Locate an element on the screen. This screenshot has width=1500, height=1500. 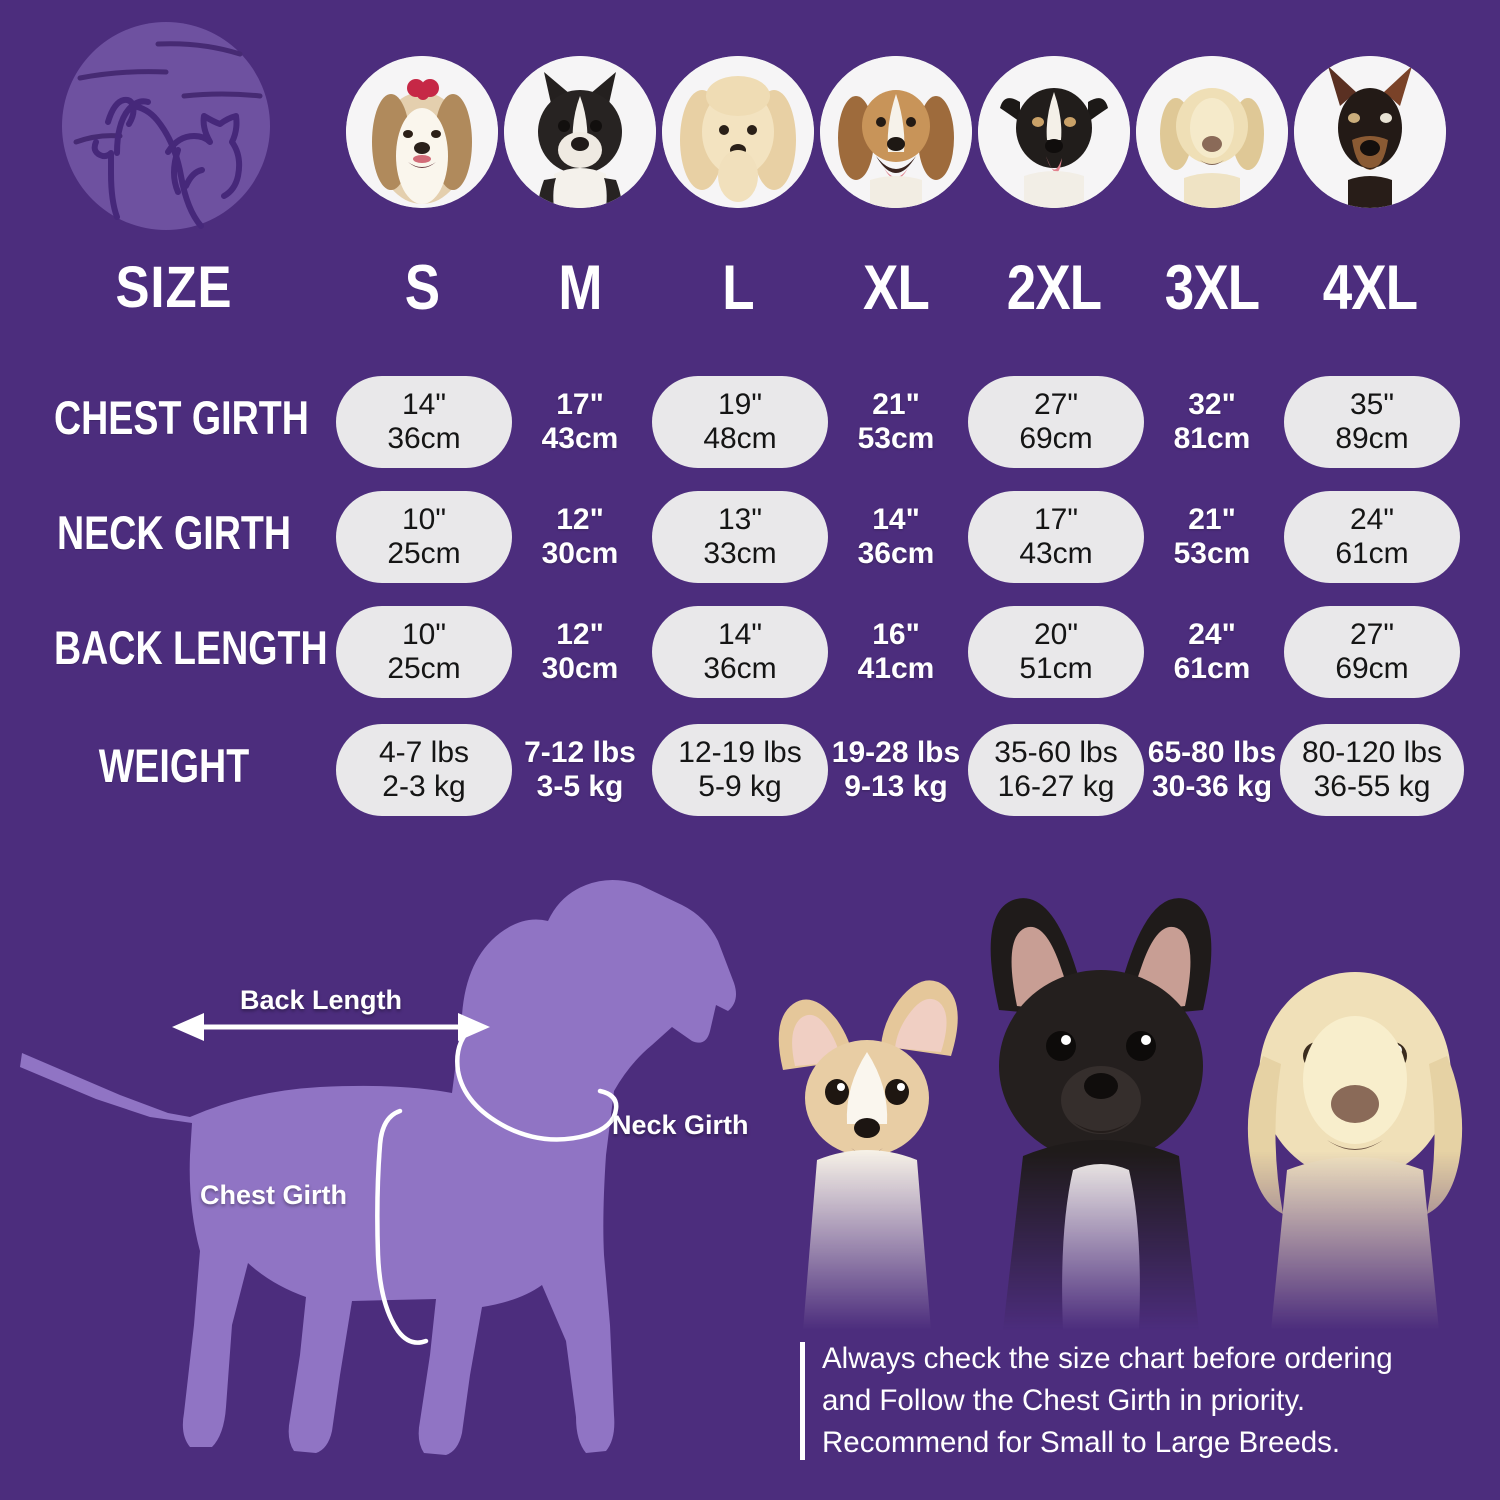
cell-neck-girth-3xl: 21" 53cm is located at coordinates (1212, 536).